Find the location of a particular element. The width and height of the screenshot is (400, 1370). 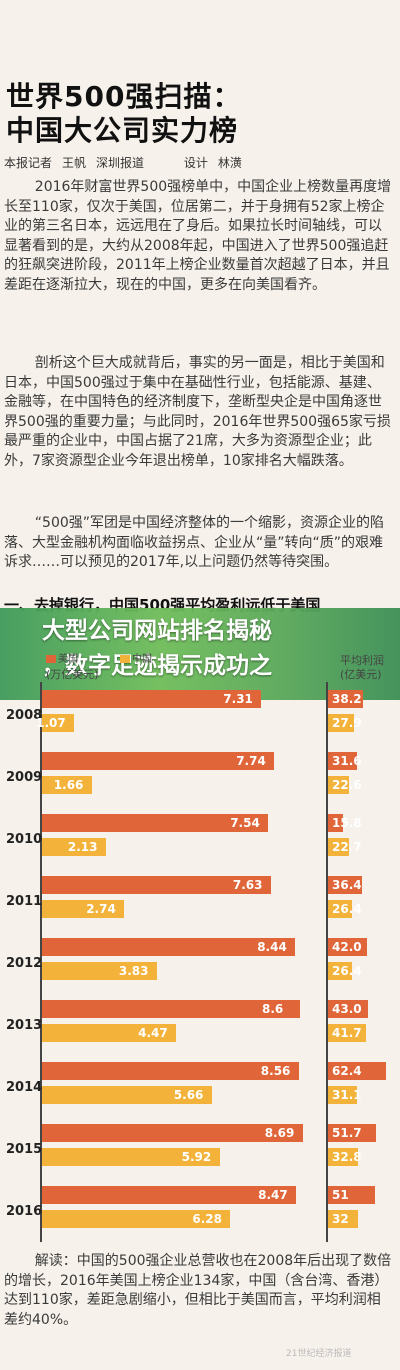

year-label: 2011 is located at coordinates (24, 901).